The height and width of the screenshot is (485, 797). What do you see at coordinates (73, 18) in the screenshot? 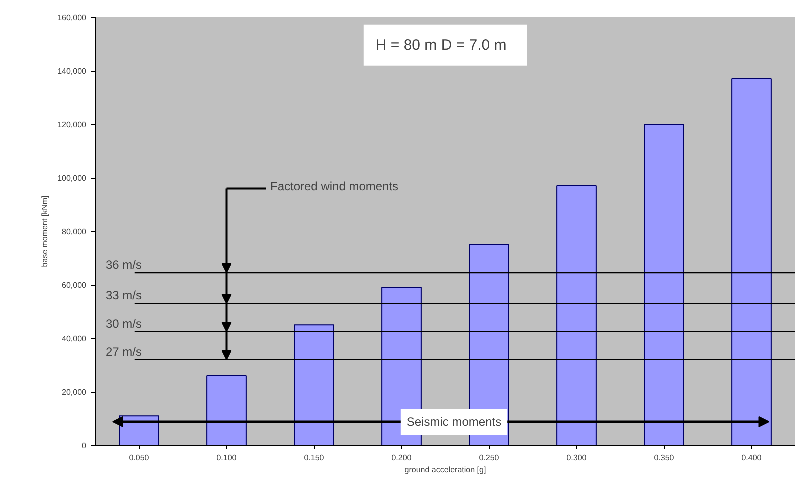
I see `y-tick-label: 160,000` at bounding box center [73, 18].